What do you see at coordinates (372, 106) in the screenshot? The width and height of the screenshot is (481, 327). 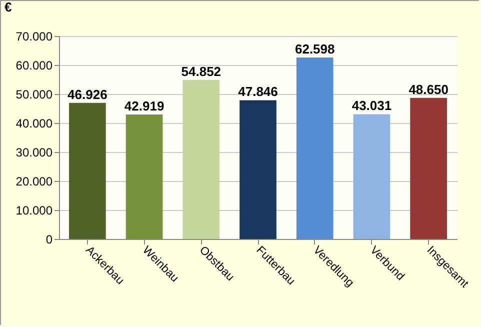 I see `data-label: 43.031` at bounding box center [372, 106].